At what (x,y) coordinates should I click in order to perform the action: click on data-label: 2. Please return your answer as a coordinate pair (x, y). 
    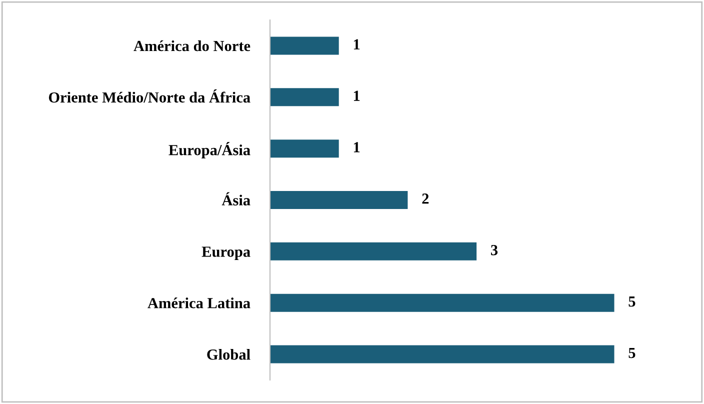
    Looking at the image, I should click on (425, 199).